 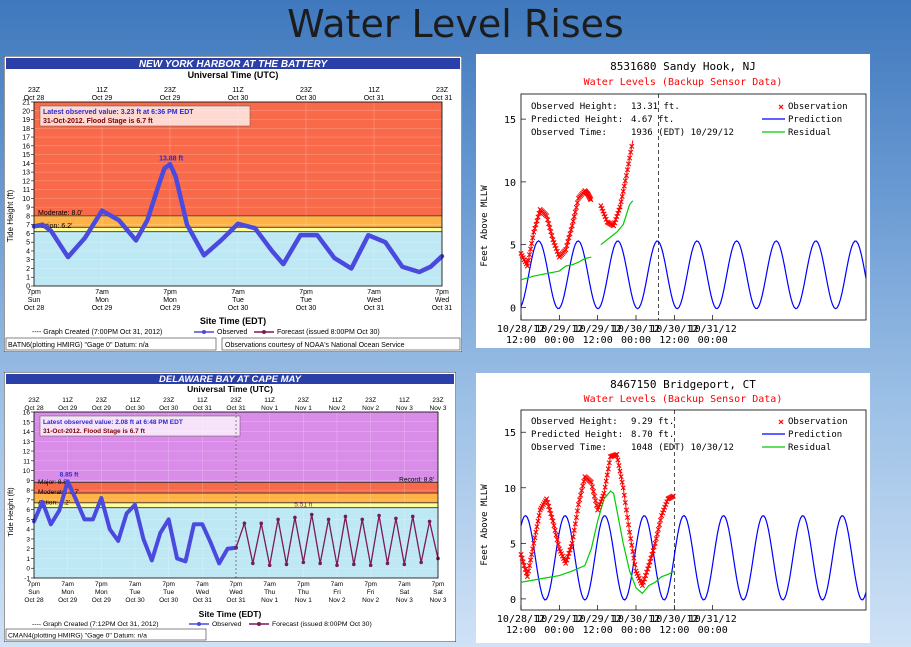 What do you see at coordinates (652, 422) in the screenshot?
I see `info-value-observed-height: 9.29 ft.` at bounding box center [652, 422].